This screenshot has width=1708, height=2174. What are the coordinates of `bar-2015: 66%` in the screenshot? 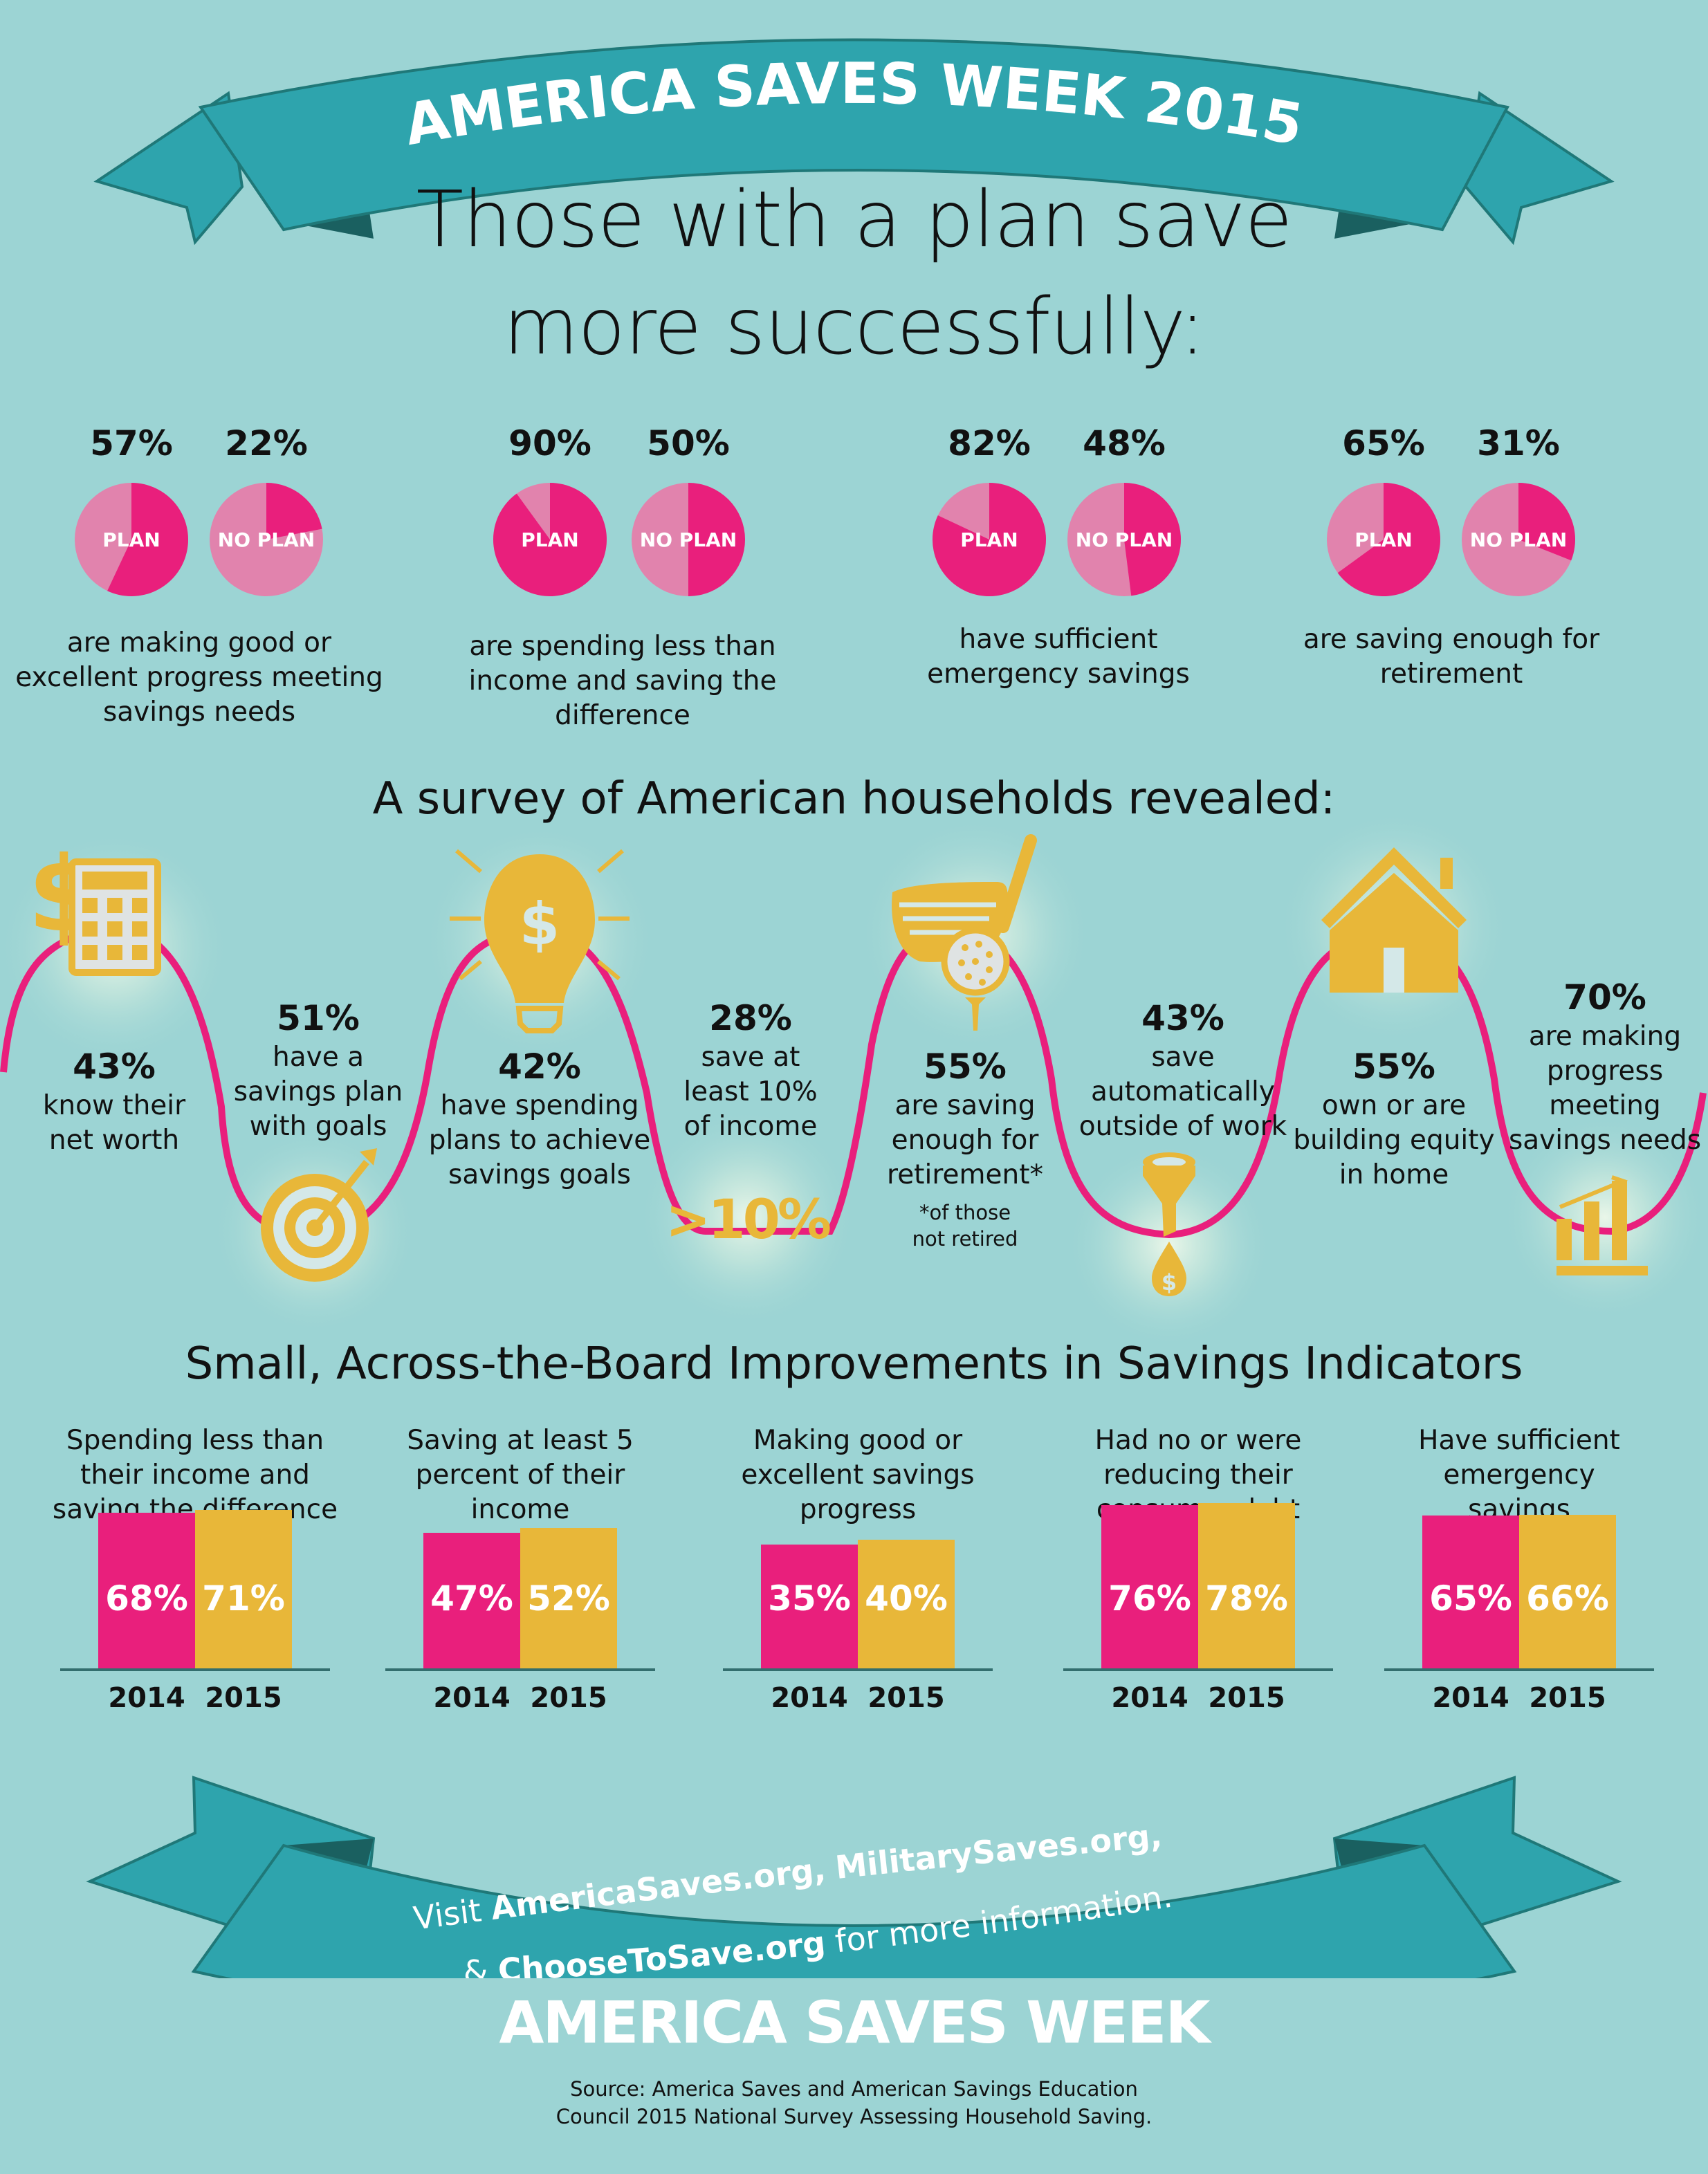 It's located at (1568, 1591).